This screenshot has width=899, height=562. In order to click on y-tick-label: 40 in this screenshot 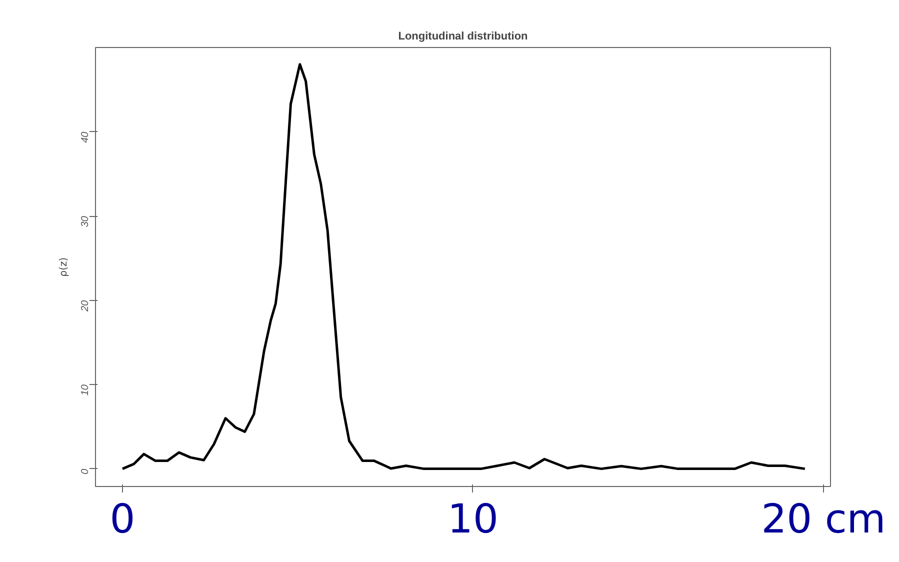, I will do `click(85, 137)`.